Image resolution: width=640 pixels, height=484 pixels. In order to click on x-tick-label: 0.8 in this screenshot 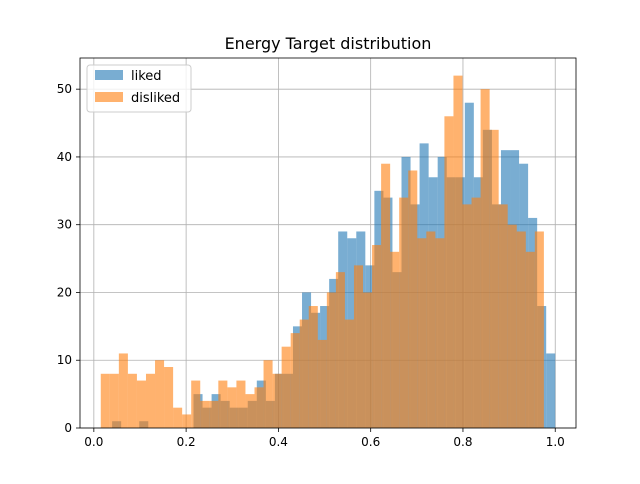, I will do `click(462, 442)`.